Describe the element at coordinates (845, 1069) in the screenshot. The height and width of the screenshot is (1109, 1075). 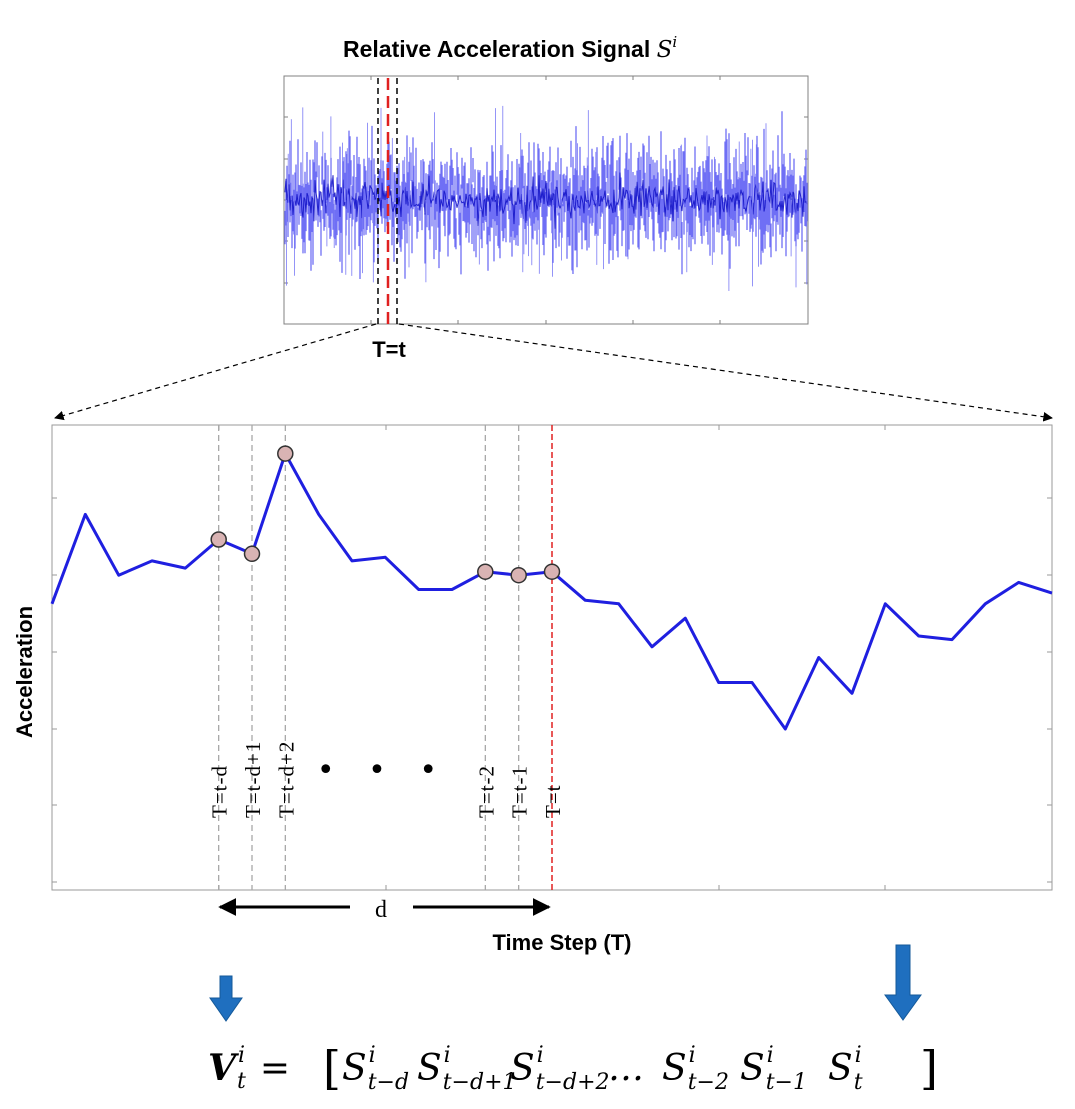
I see `formula-term-6: Si t` at that location.